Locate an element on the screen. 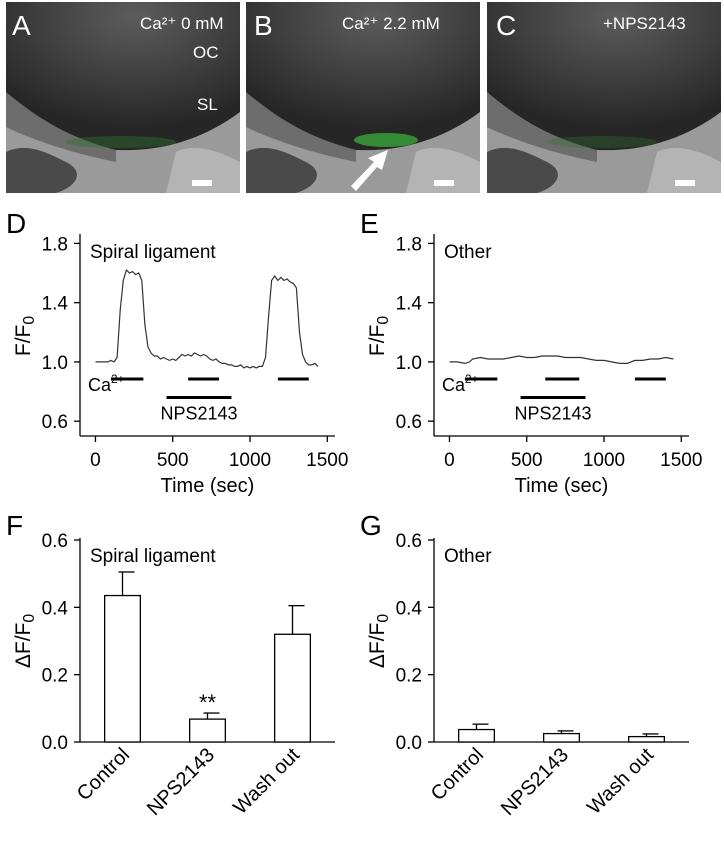  chart-d-y-tick-label: 0.6 is located at coordinates (55, 422).